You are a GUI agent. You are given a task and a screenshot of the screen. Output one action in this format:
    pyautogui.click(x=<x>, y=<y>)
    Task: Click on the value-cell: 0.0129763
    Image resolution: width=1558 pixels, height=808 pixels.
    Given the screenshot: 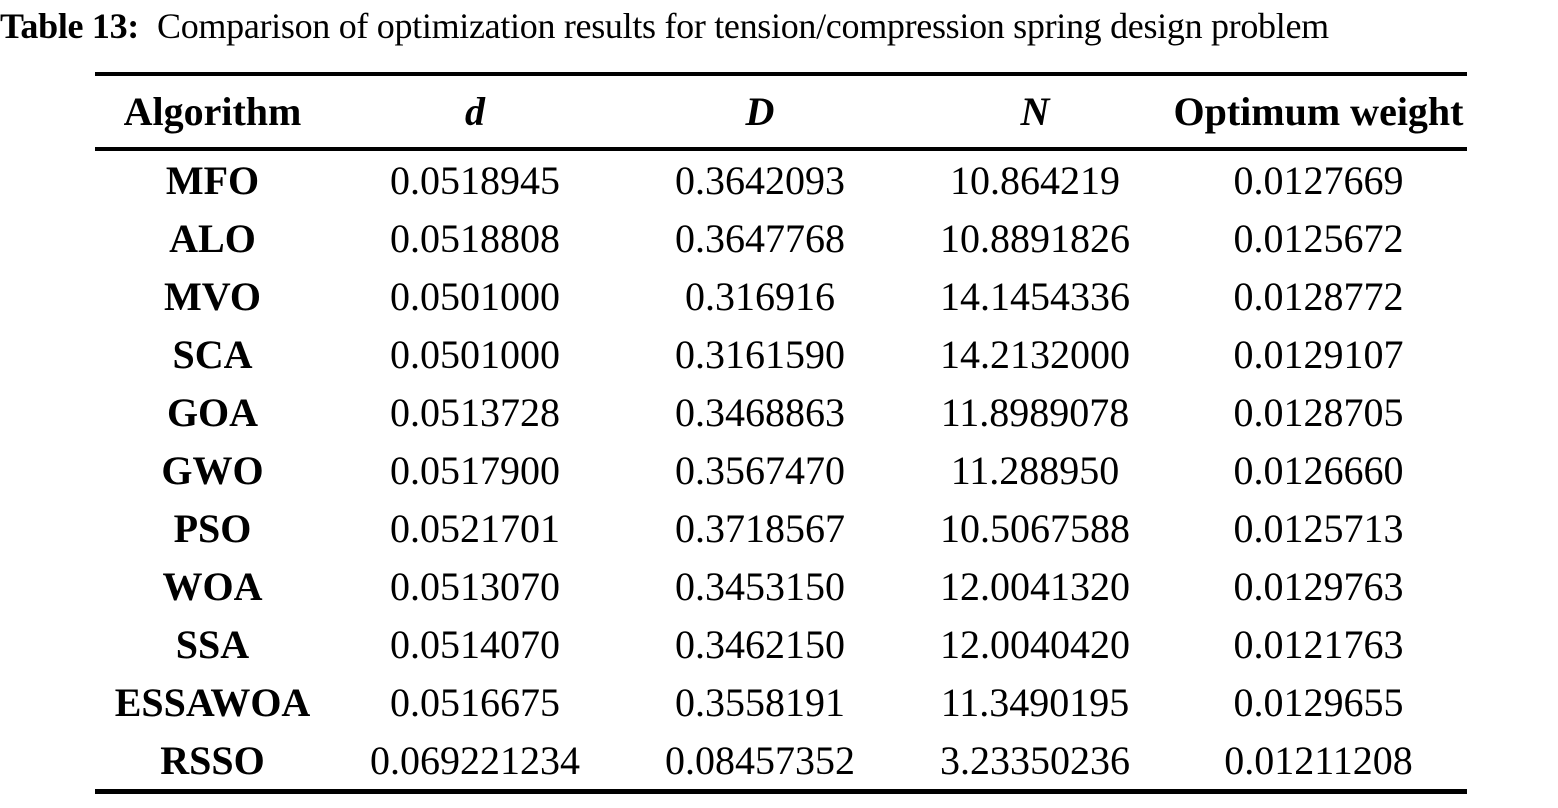 What is the action you would take?
    pyautogui.click(x=1318, y=586)
    